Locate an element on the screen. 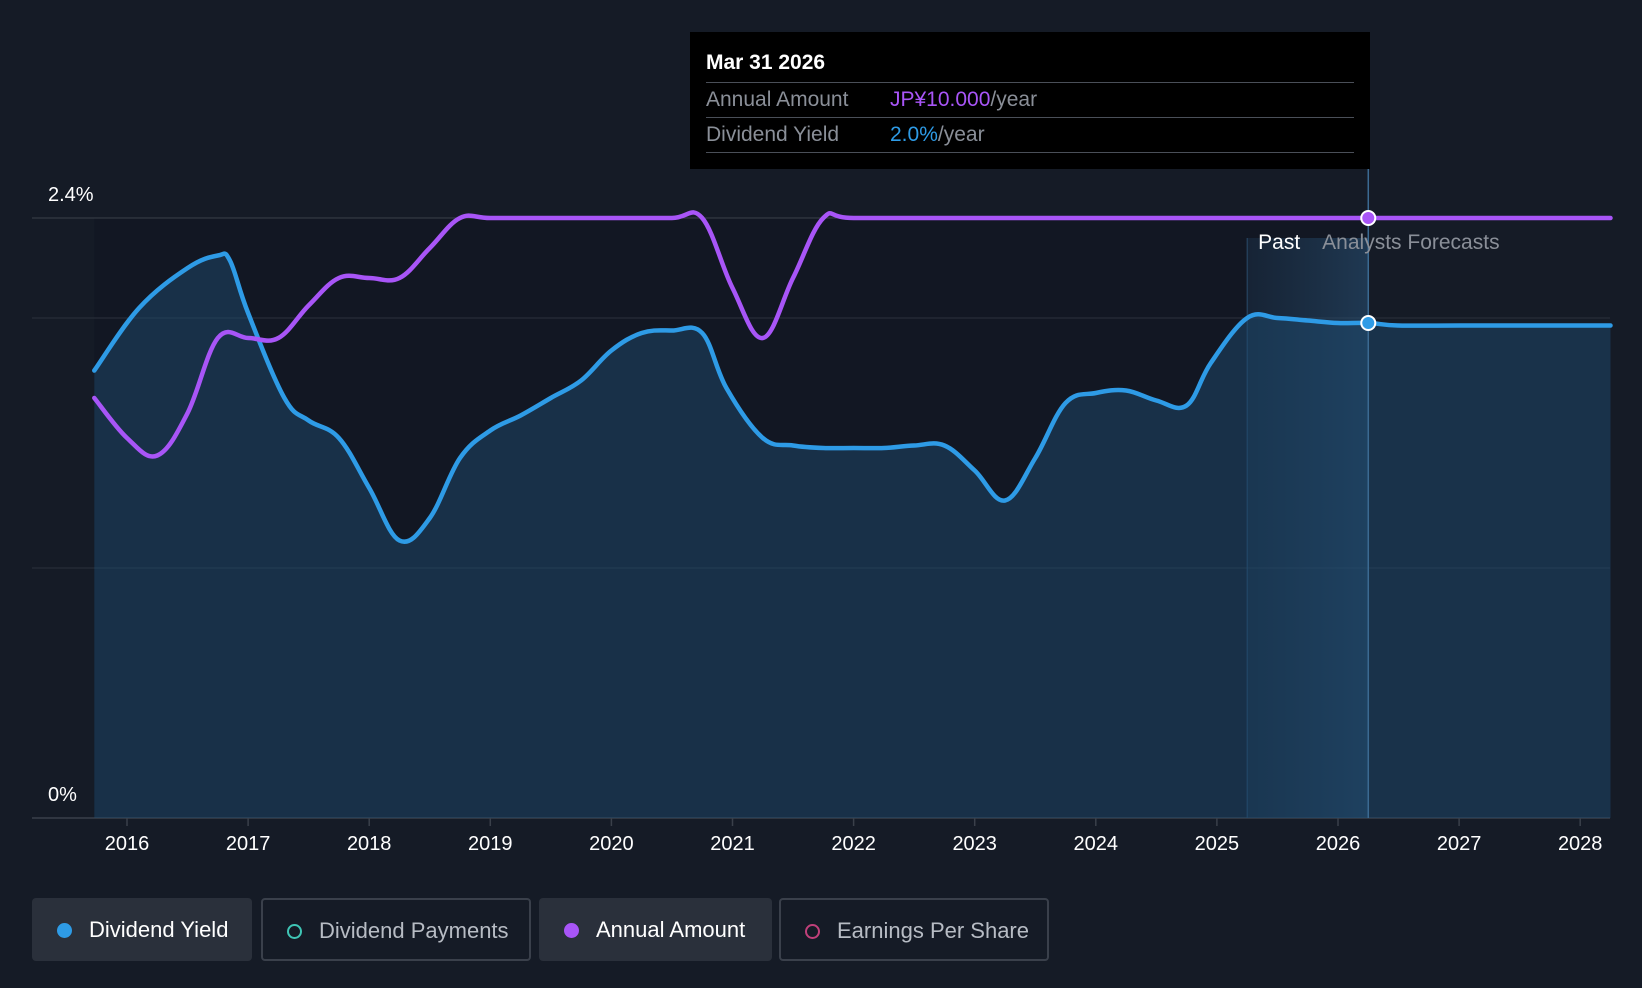 This screenshot has width=1642, height=988. x-tick-label: 2020 is located at coordinates (611, 844).